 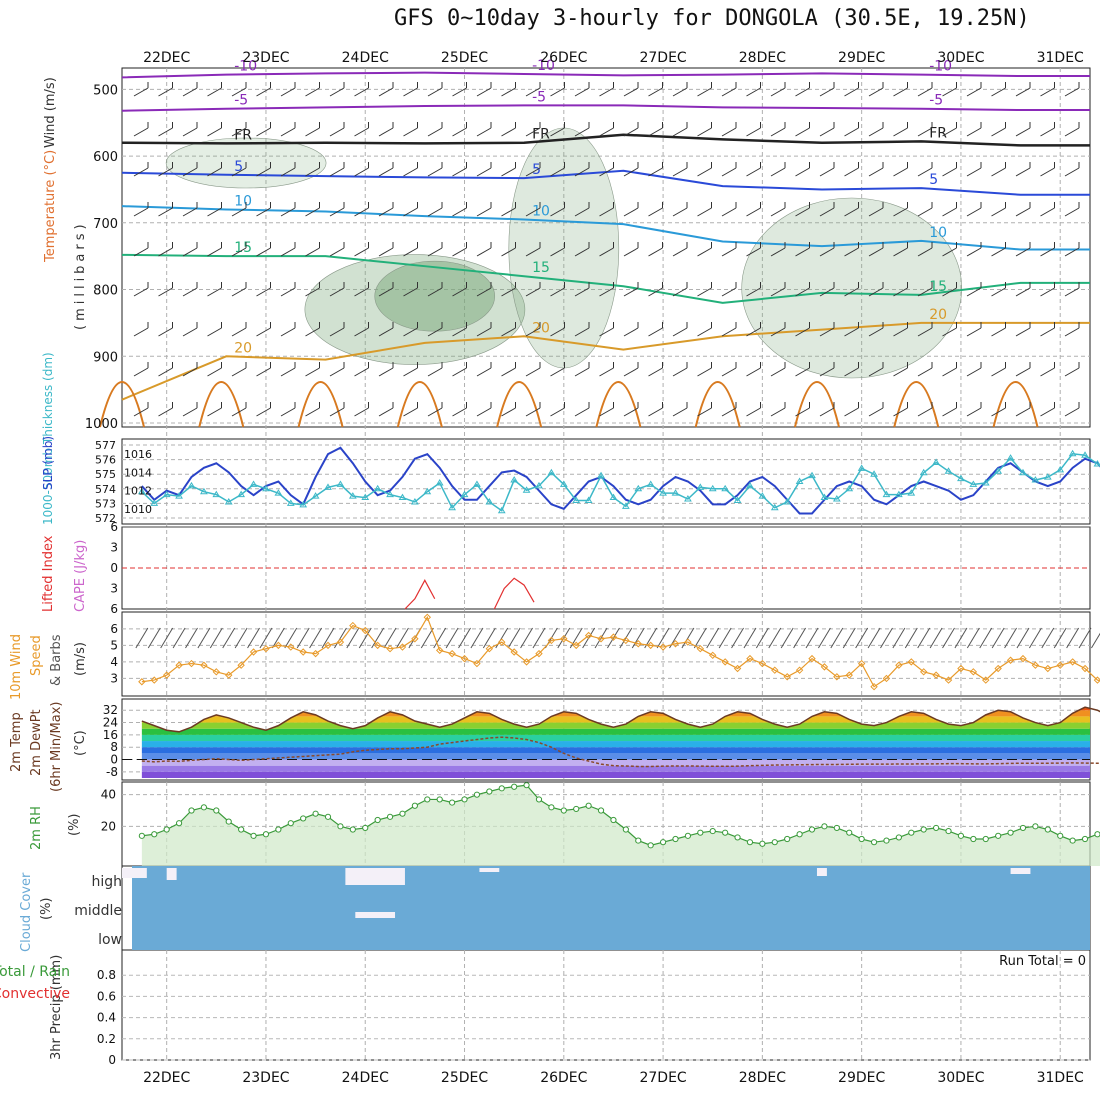 I want to click on speed-label: Speed, so click(x=36, y=655).